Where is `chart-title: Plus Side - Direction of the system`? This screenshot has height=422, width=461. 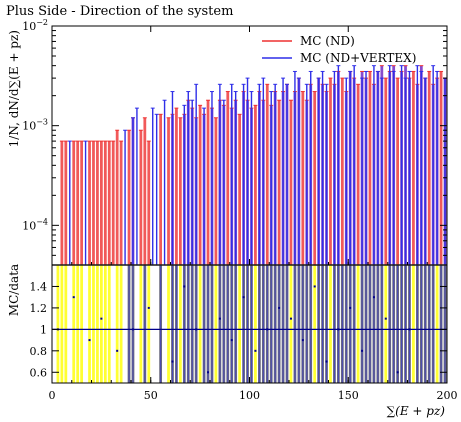 chart-title: Plus Side - Direction of the system is located at coordinates (120, 11).